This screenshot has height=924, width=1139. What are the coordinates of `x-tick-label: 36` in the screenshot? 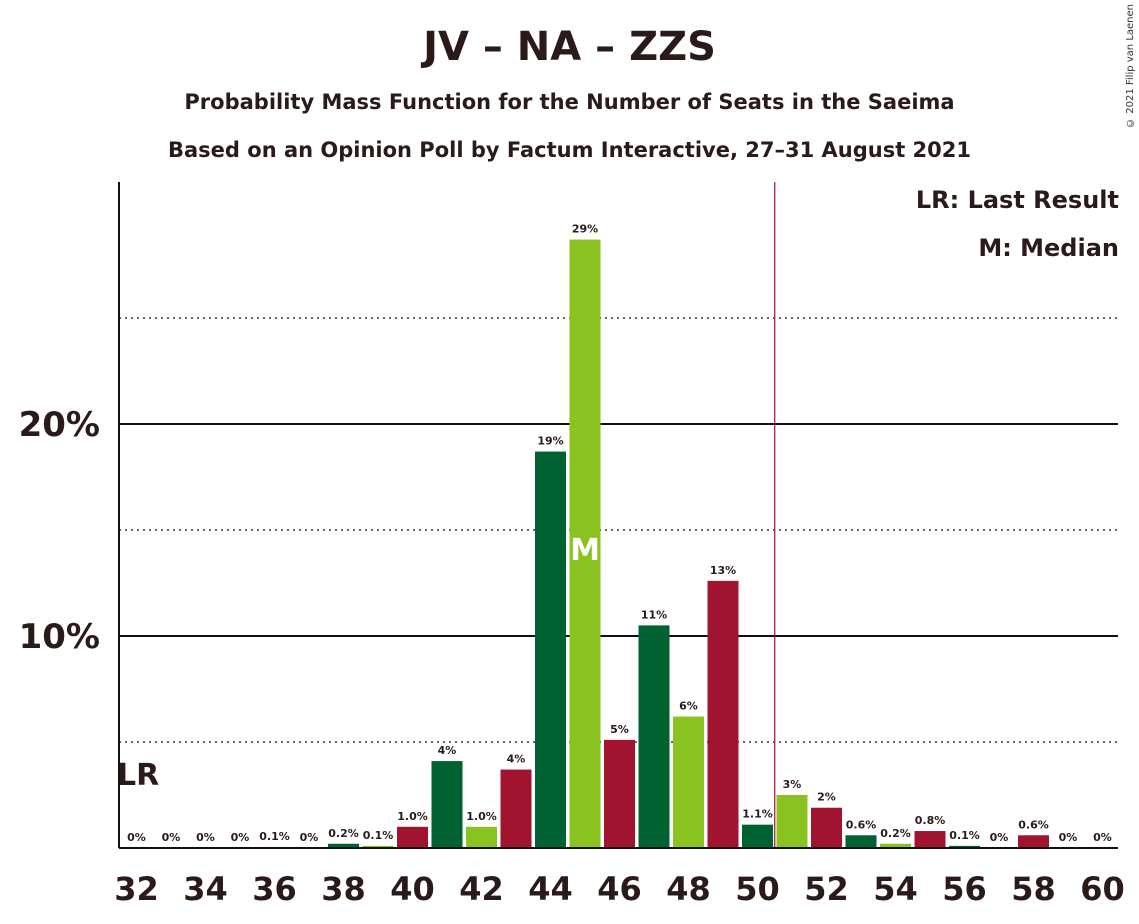 It's located at (274, 889).